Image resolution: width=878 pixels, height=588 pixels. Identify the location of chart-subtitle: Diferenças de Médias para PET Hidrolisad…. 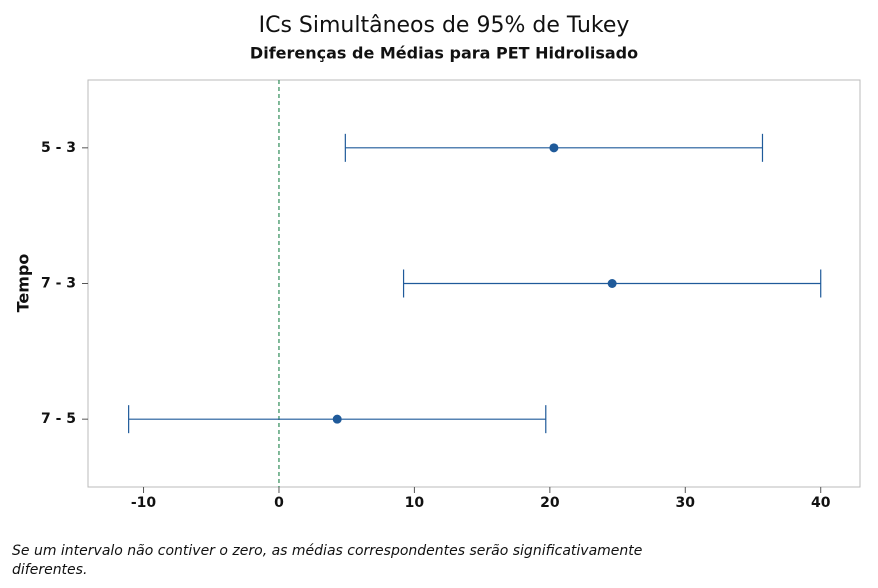
(444, 53).